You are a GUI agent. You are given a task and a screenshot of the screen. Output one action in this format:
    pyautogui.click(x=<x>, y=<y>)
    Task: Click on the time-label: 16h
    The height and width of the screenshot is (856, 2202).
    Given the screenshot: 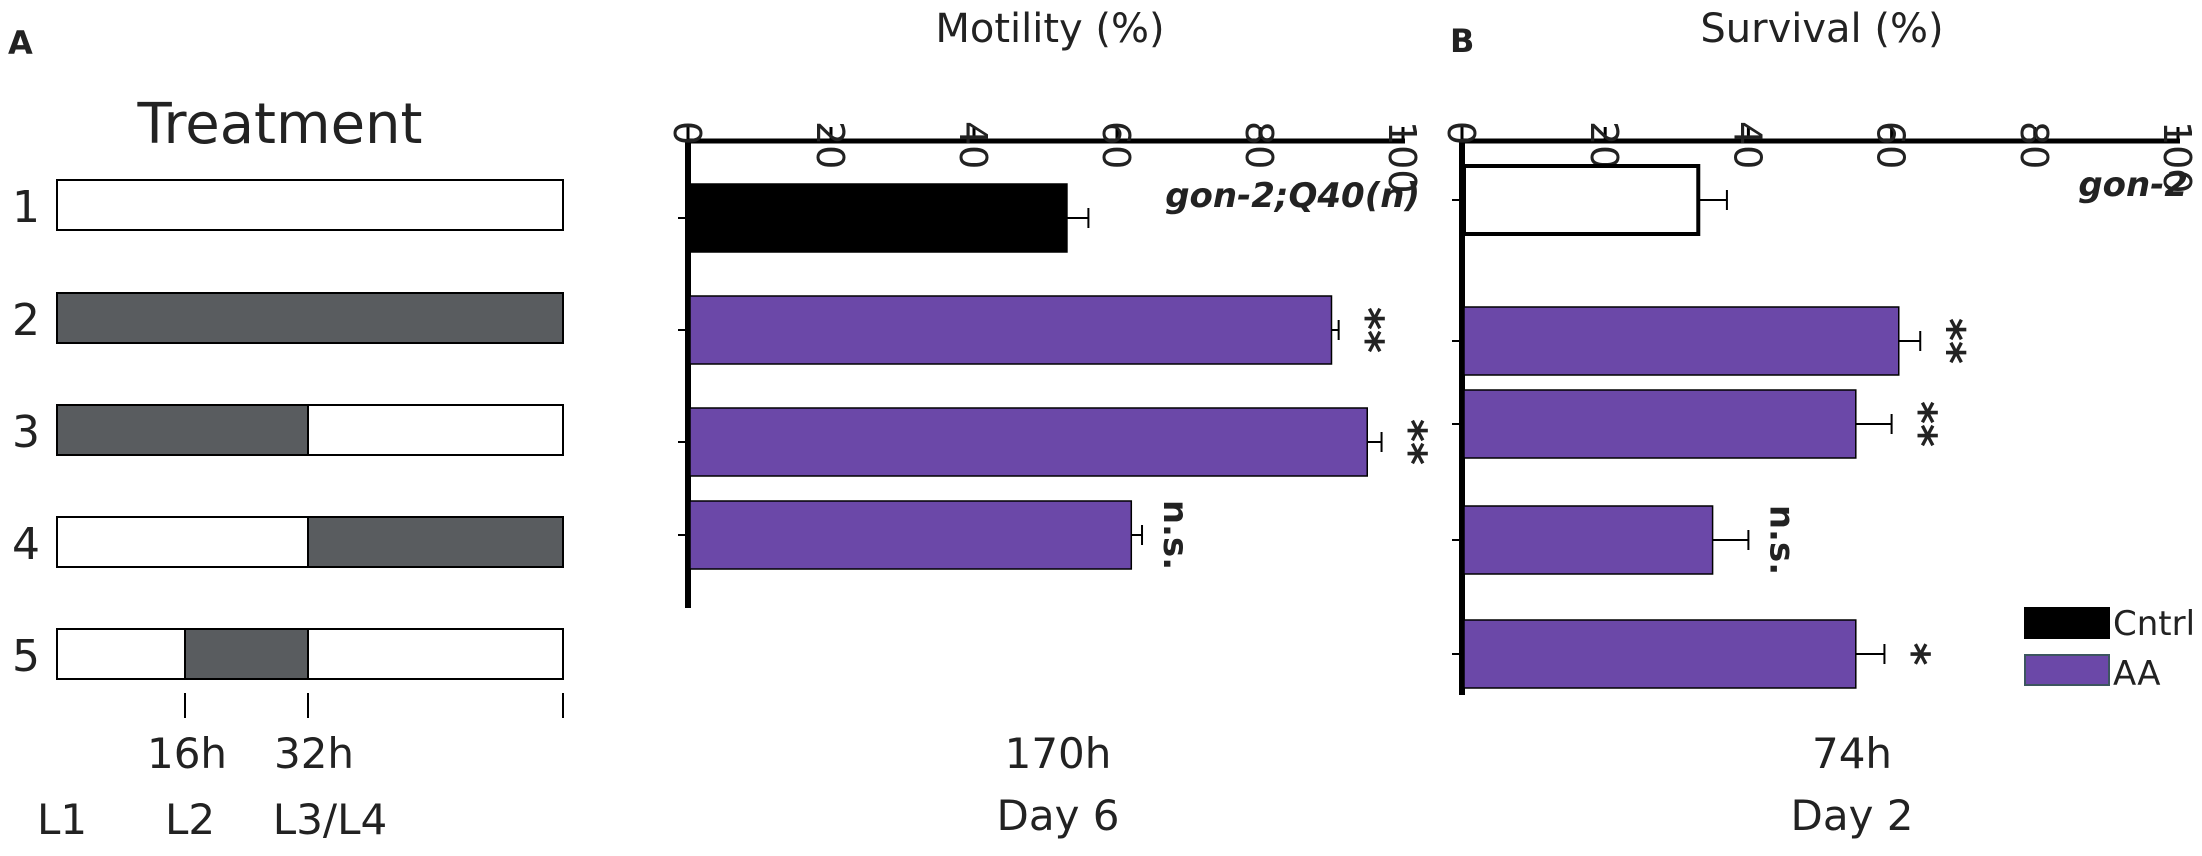 What is the action you would take?
    pyautogui.click(x=187, y=753)
    